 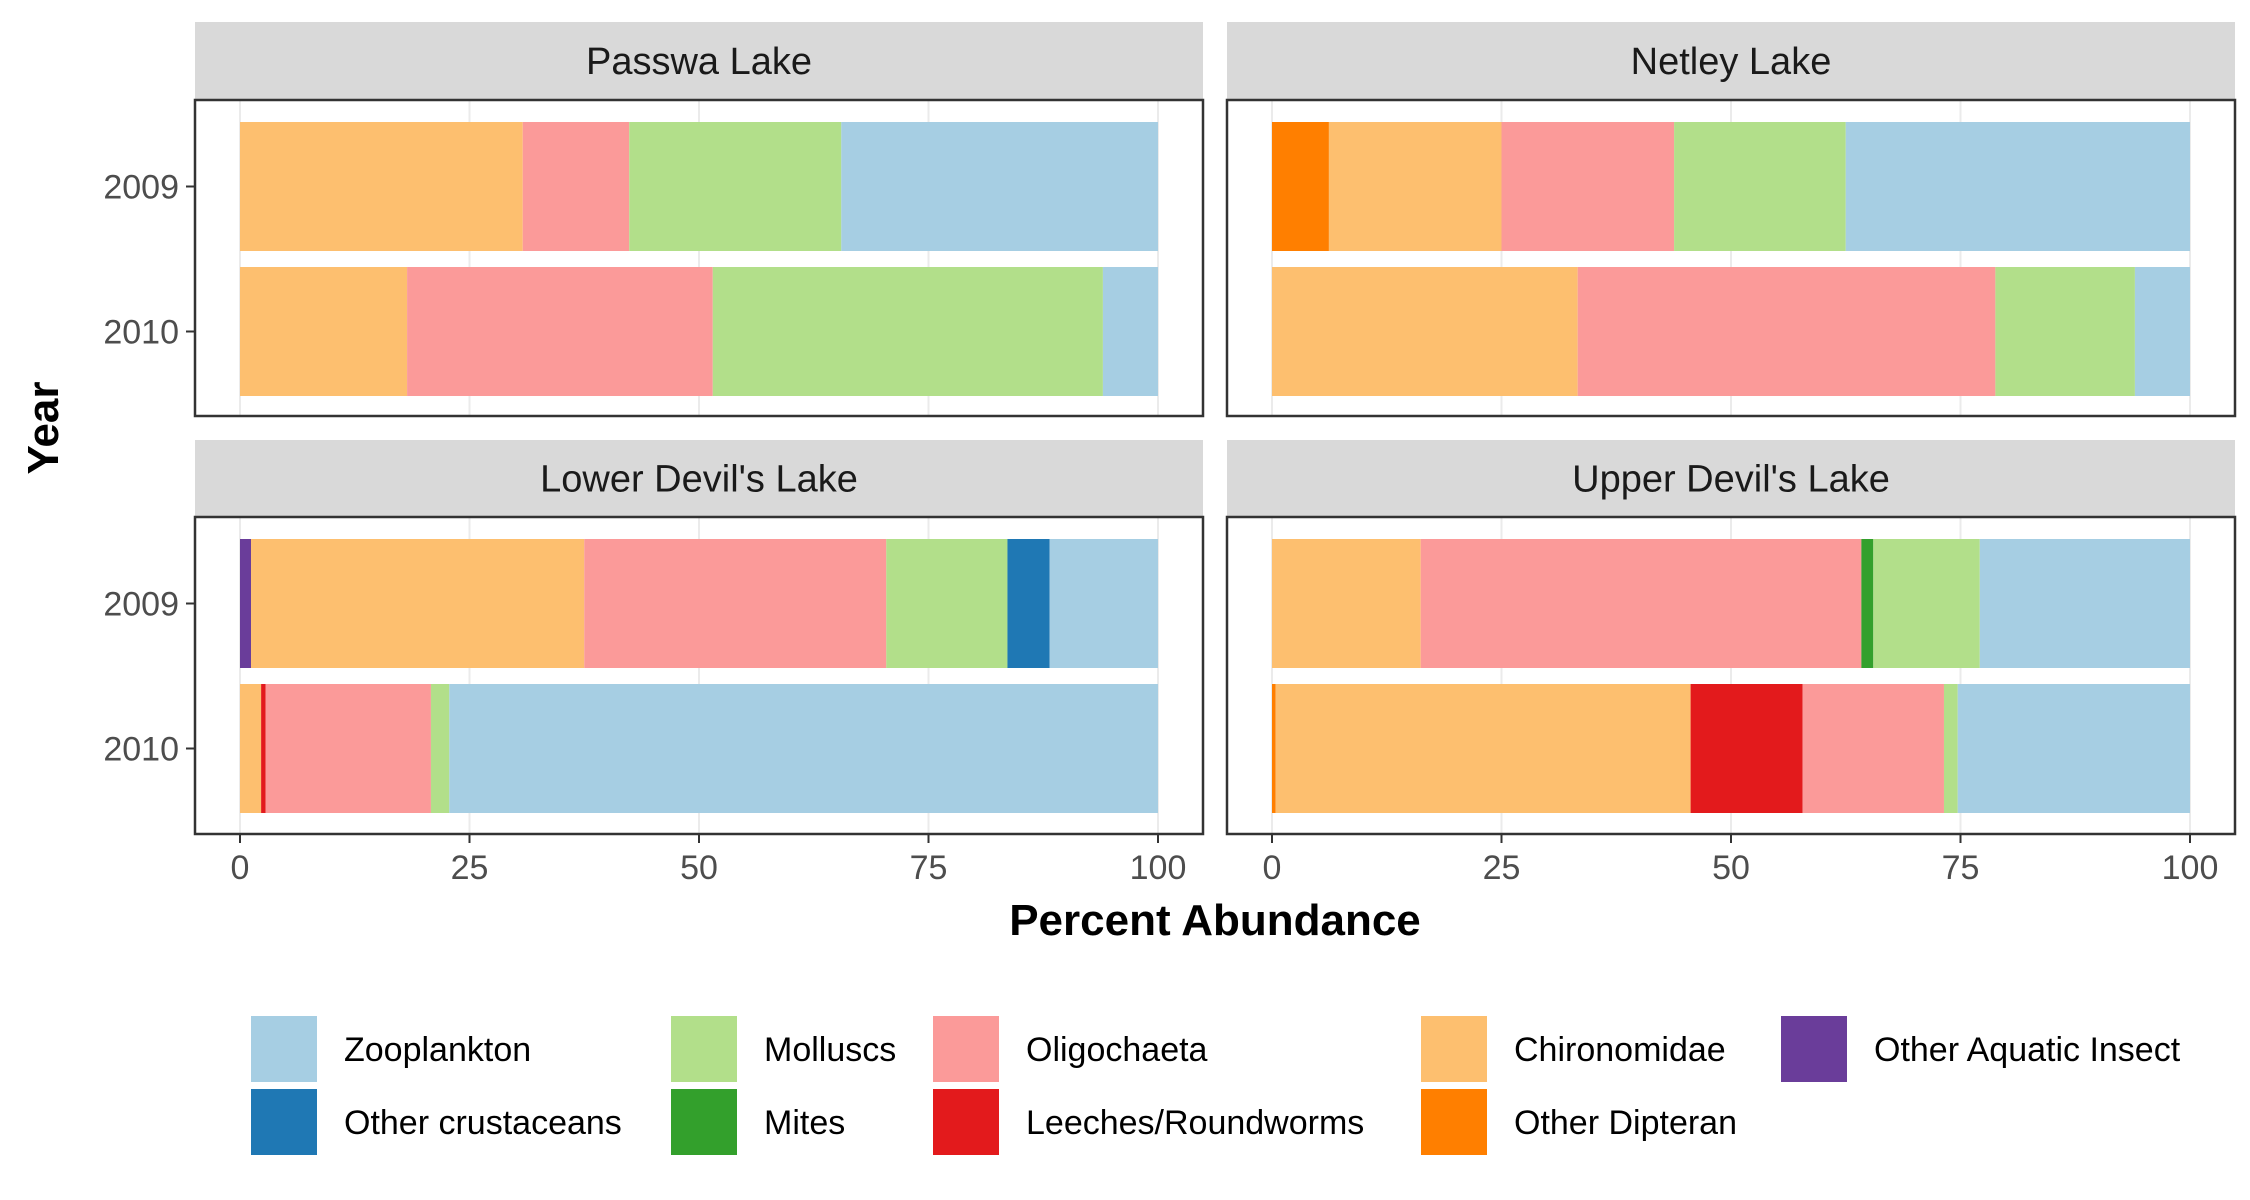 I want to click on bar-segment-lower-devil-s-lake-2009-molluscs, so click(x=947, y=603).